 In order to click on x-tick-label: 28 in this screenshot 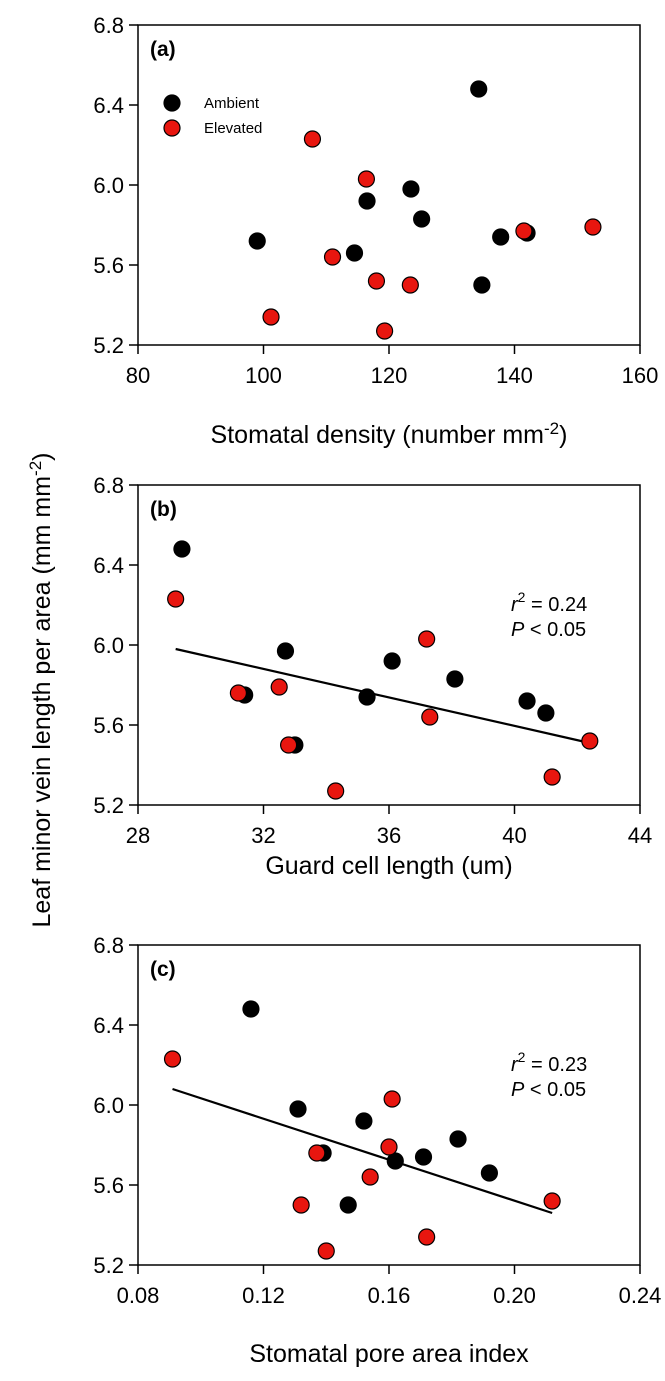, I will do `click(138, 835)`.